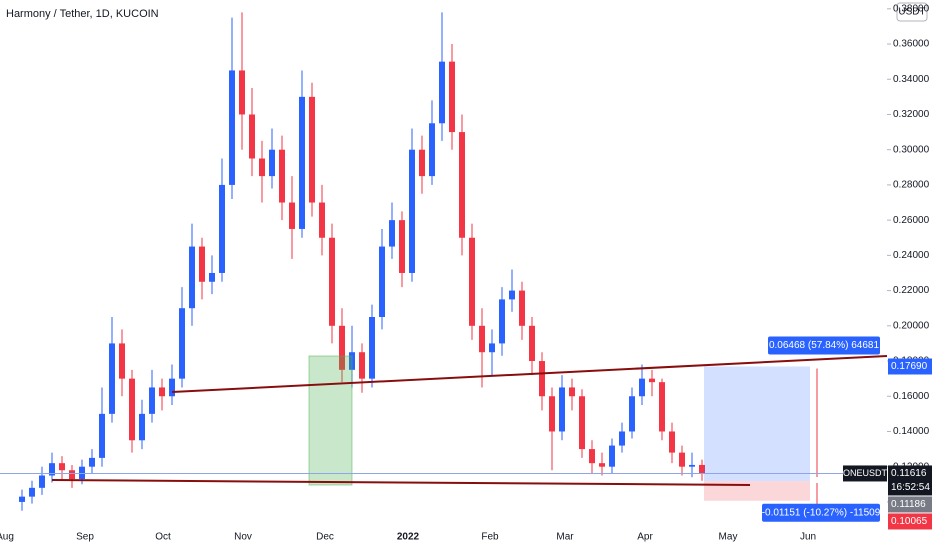 The image size is (932, 550). What do you see at coordinates (910, 480) in the screenshot?
I see `last-price-label-bg` at bounding box center [910, 480].